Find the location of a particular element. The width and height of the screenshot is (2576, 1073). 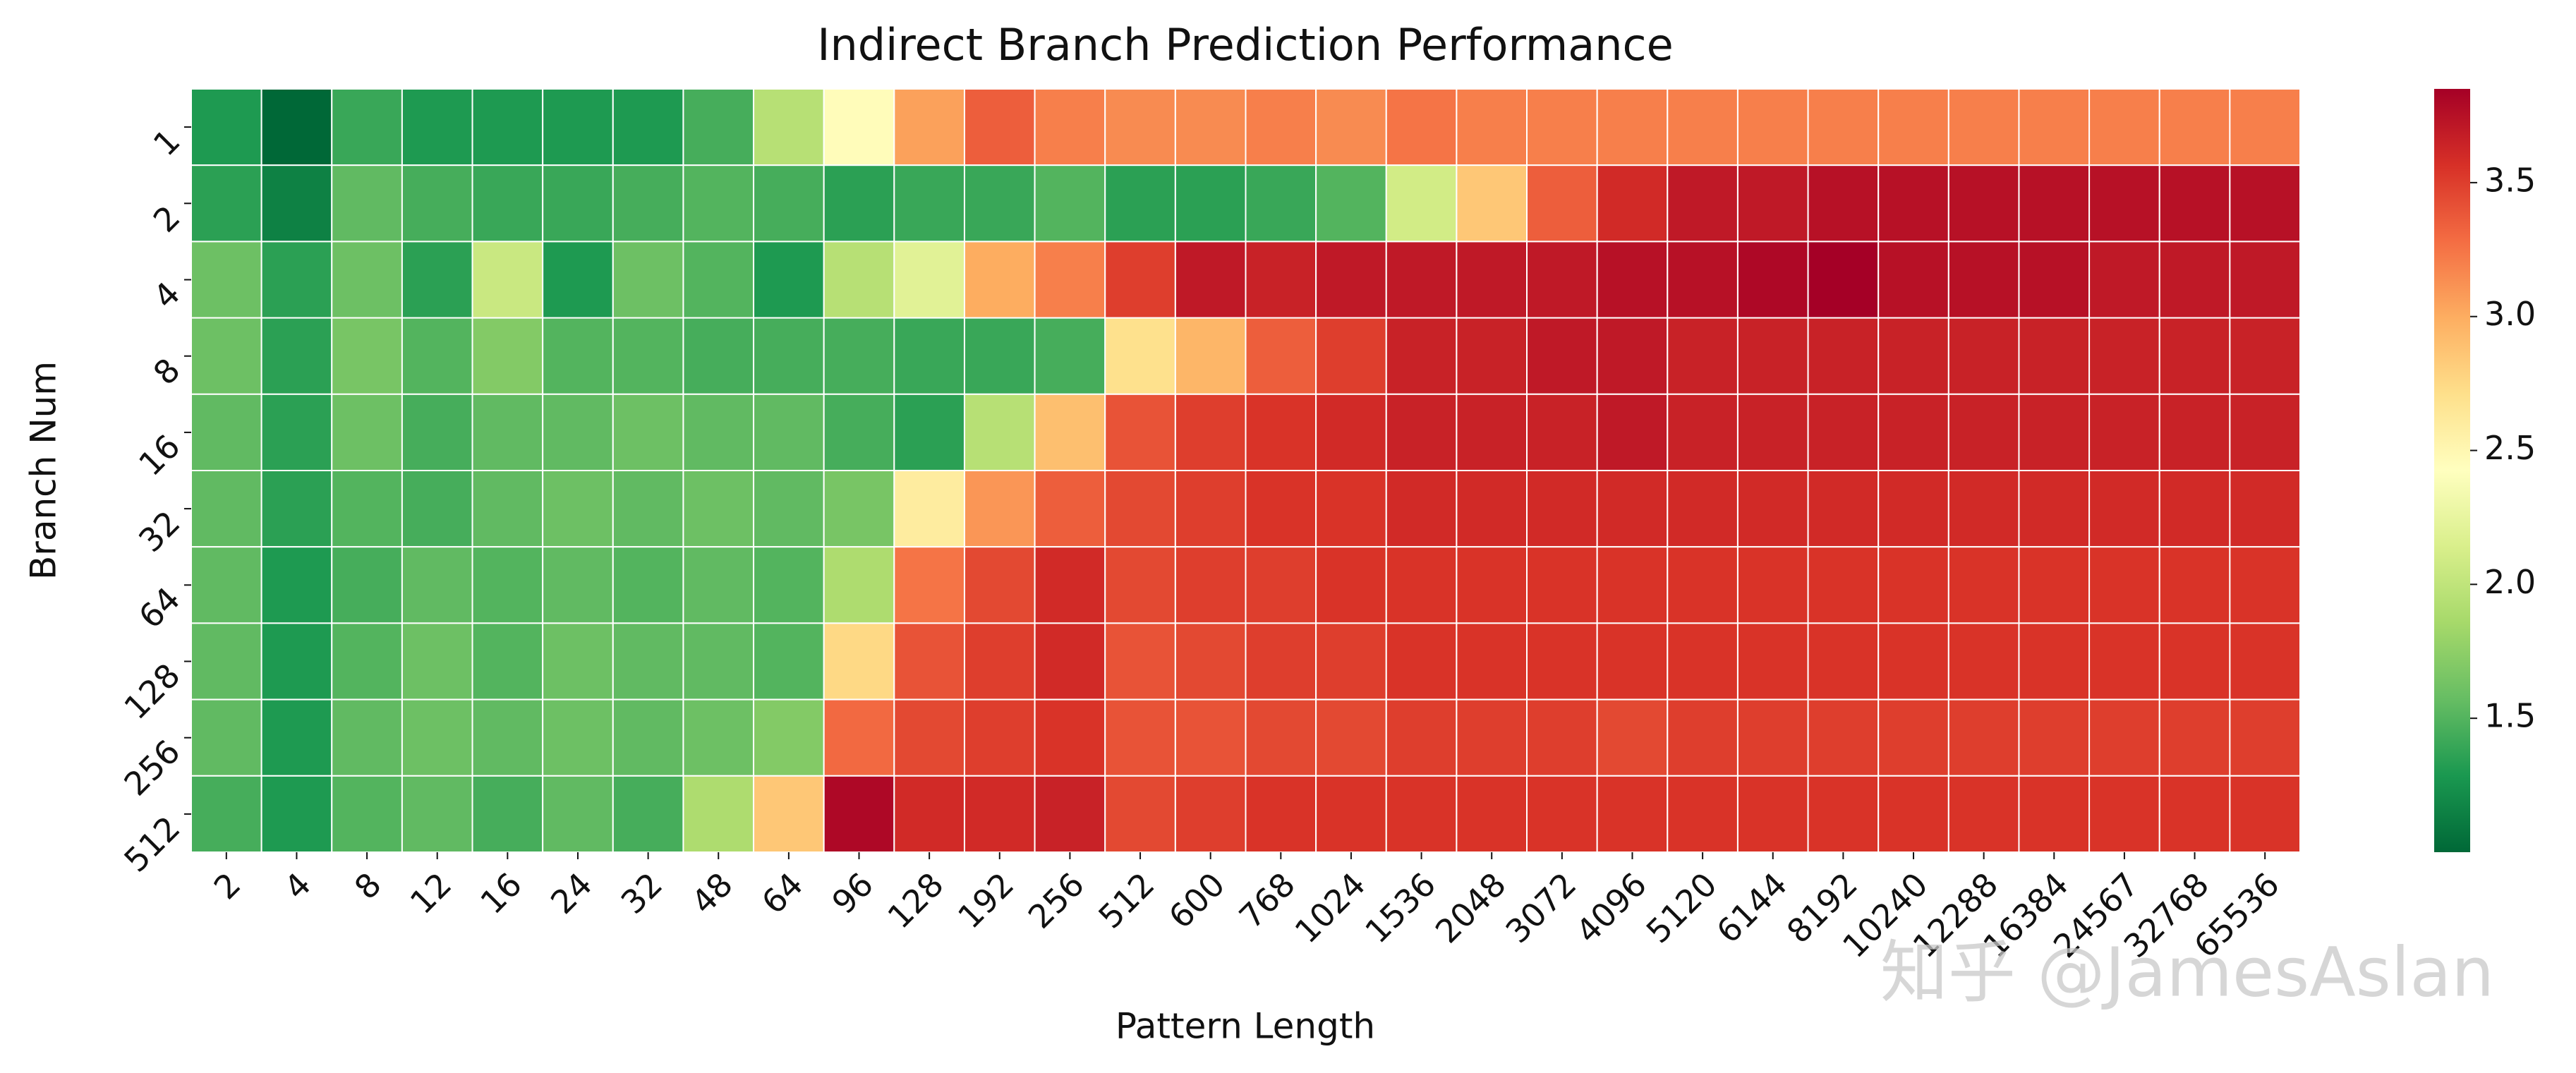

y-tick-label: 2 is located at coordinates (167, 219).